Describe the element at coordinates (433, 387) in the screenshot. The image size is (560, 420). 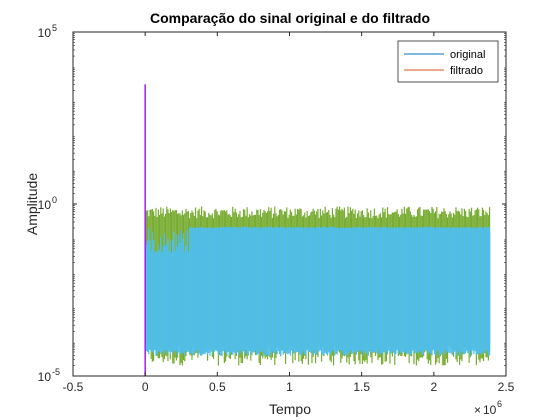
I see `x-tick-label: 2` at that location.